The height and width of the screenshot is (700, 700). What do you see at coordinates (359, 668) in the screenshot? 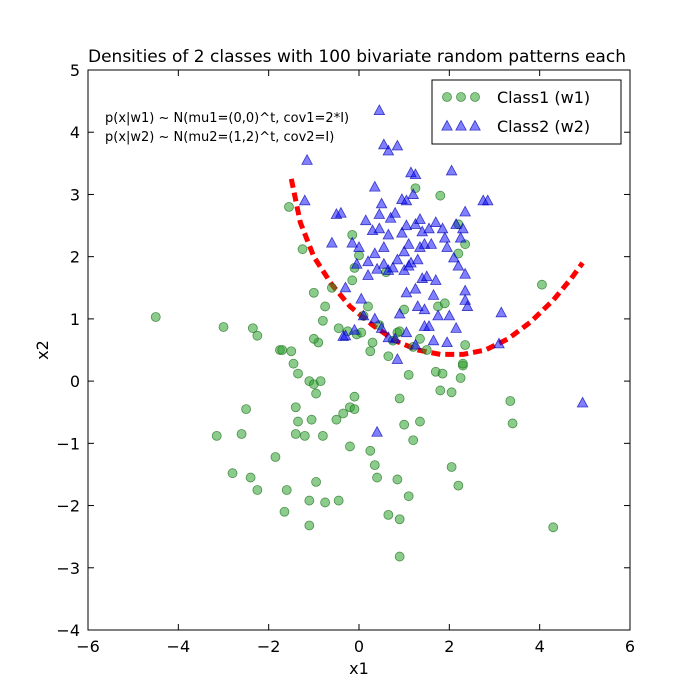
I see `x-axis-label: x1` at bounding box center [359, 668].